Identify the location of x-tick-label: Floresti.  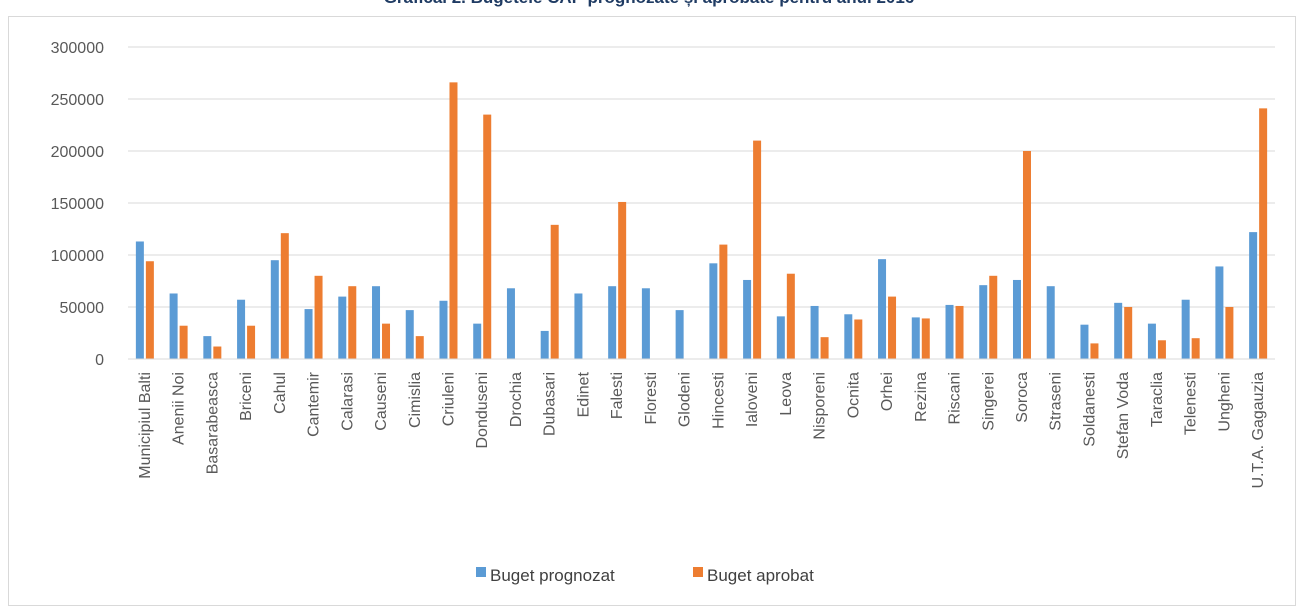
(651, 398).